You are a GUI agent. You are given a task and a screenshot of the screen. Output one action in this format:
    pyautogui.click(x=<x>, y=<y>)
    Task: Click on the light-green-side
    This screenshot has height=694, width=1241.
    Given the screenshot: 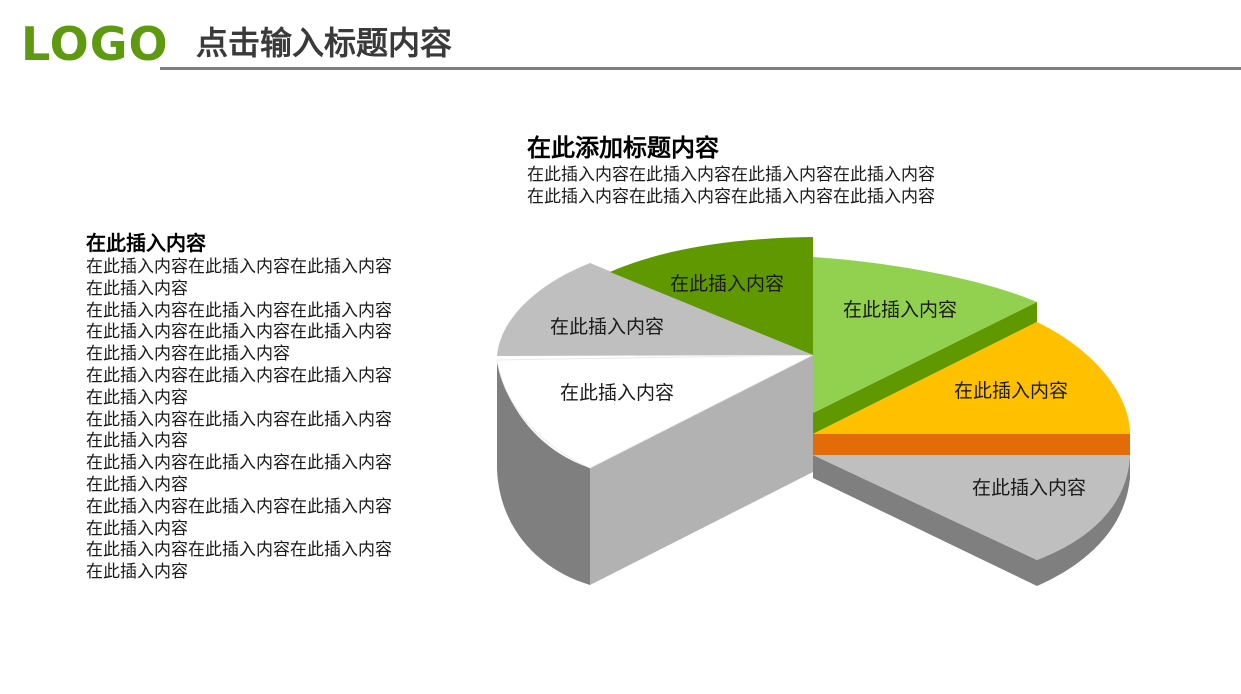 What is the action you would take?
    pyautogui.click(x=925, y=368)
    